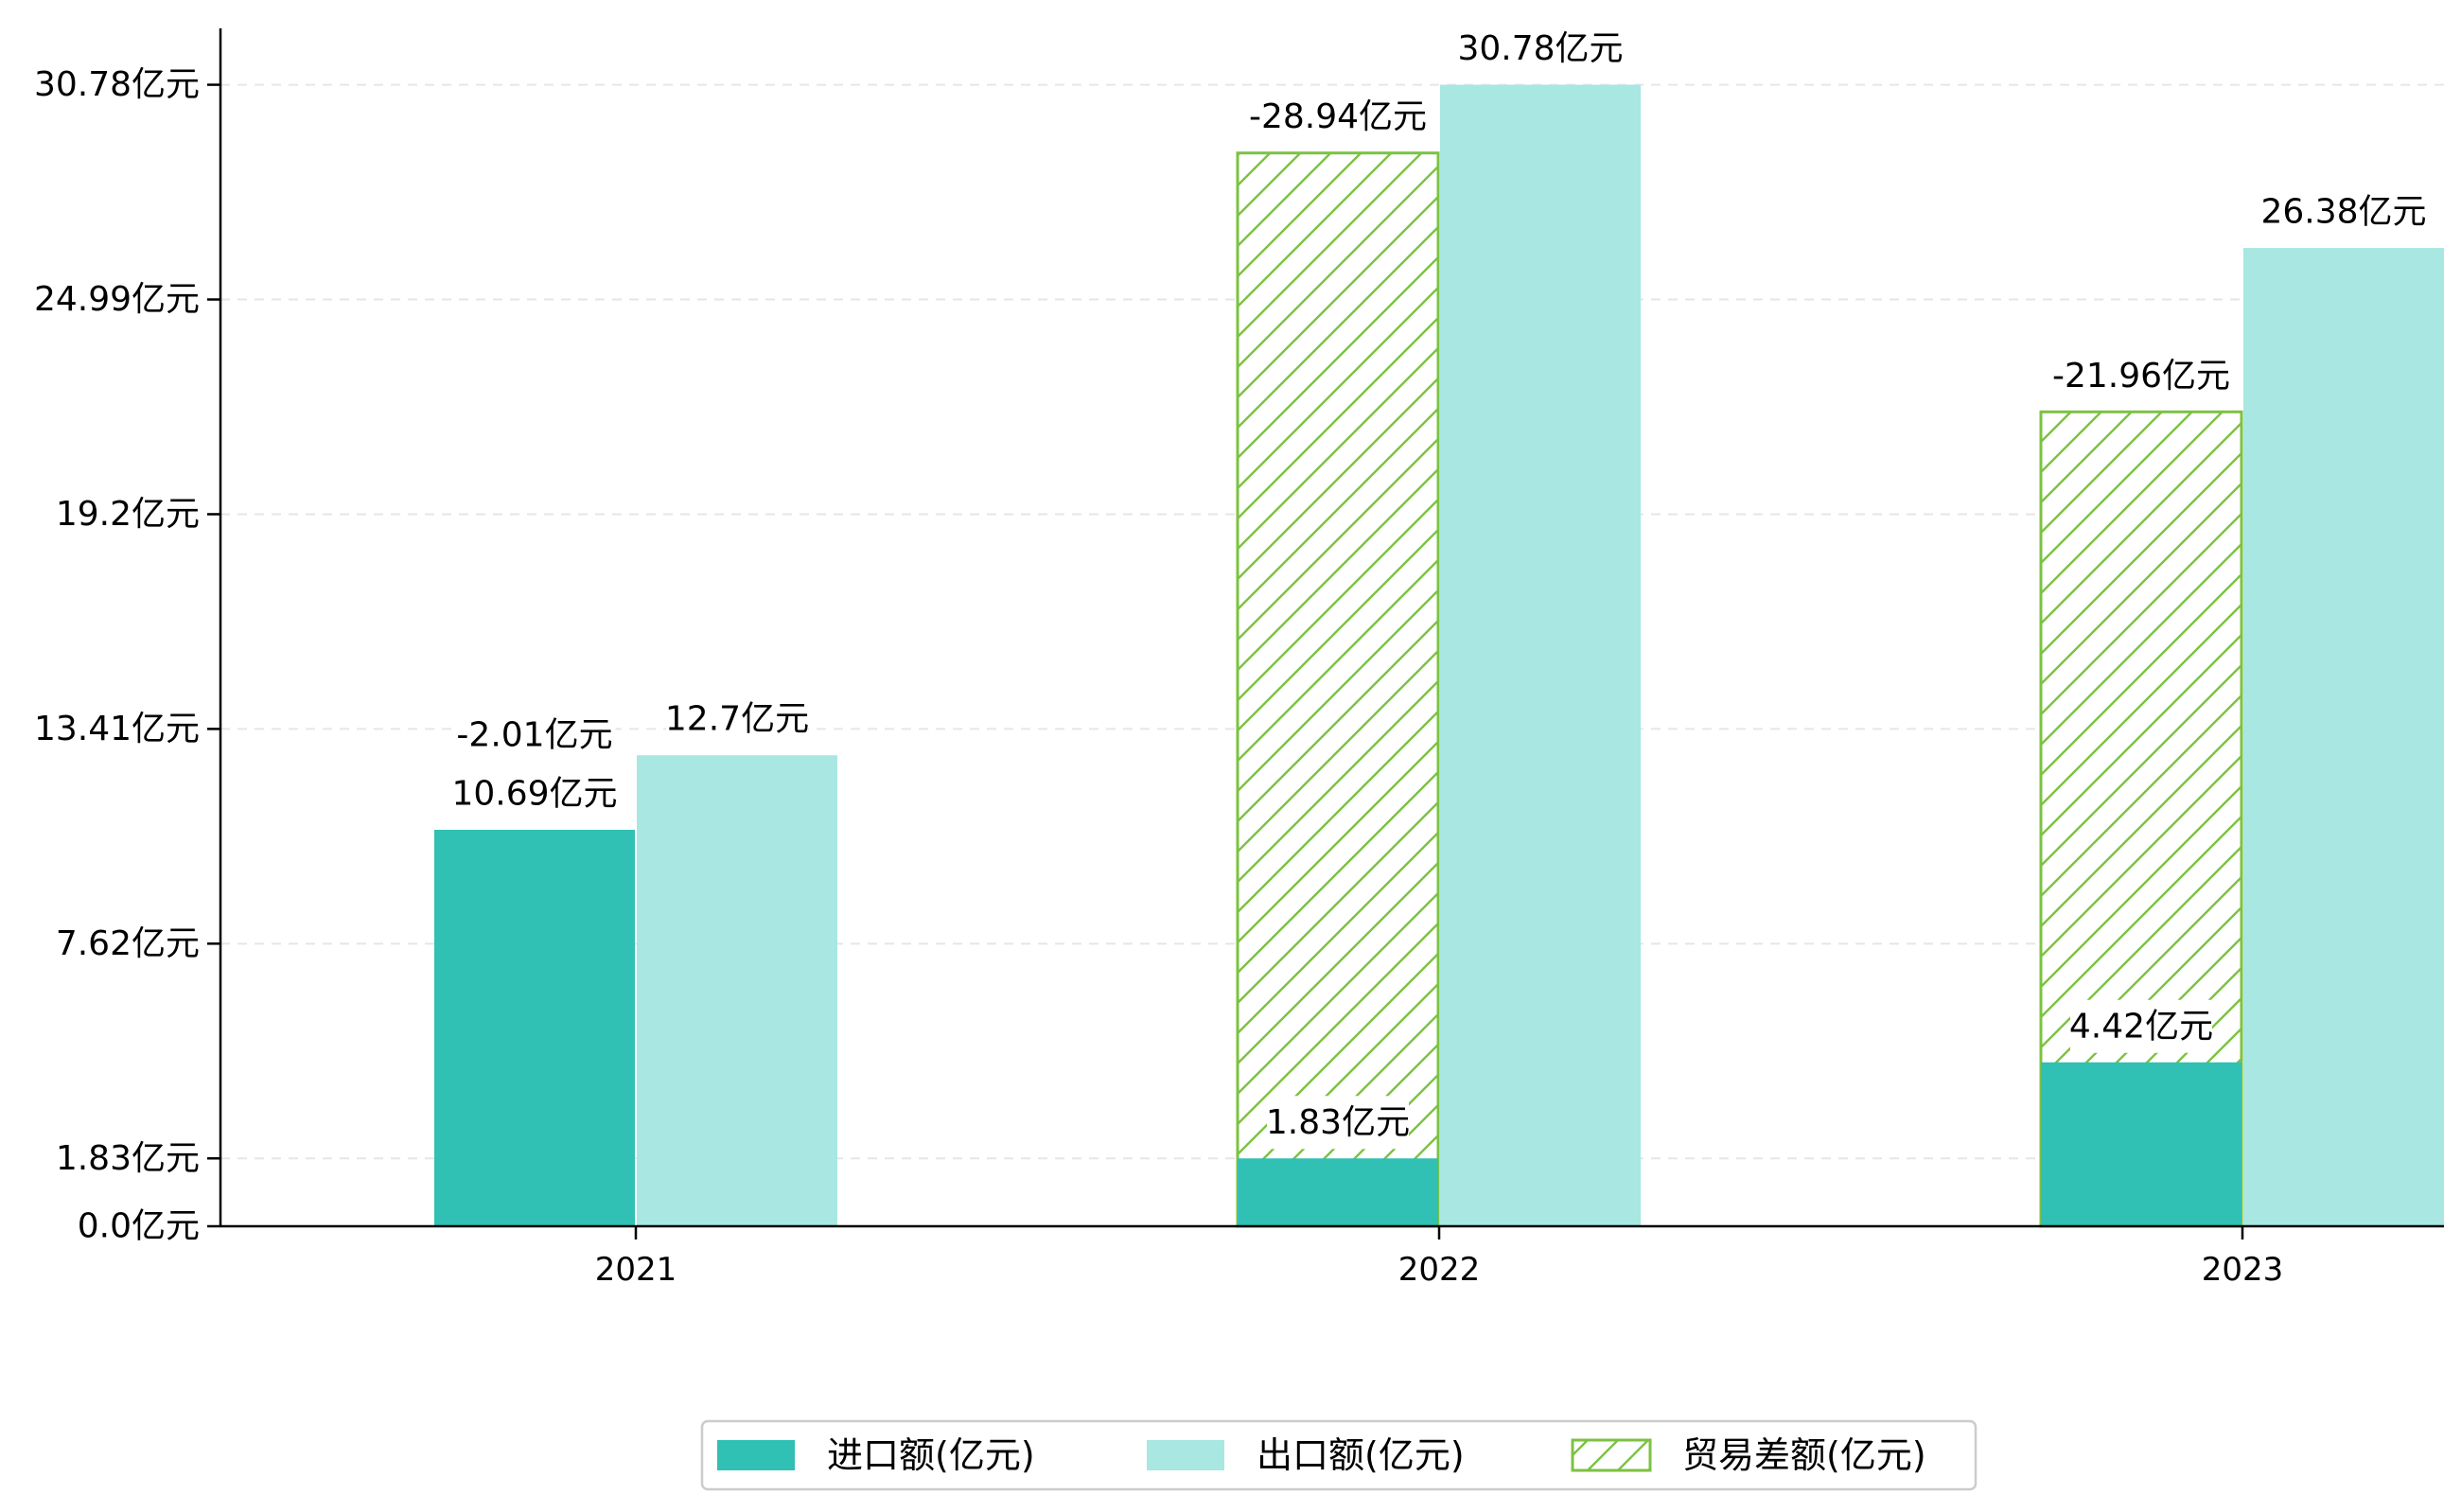 The width and height of the screenshot is (2461, 1512). I want to click on export-value-label: 12.7亿元, so click(737, 719).